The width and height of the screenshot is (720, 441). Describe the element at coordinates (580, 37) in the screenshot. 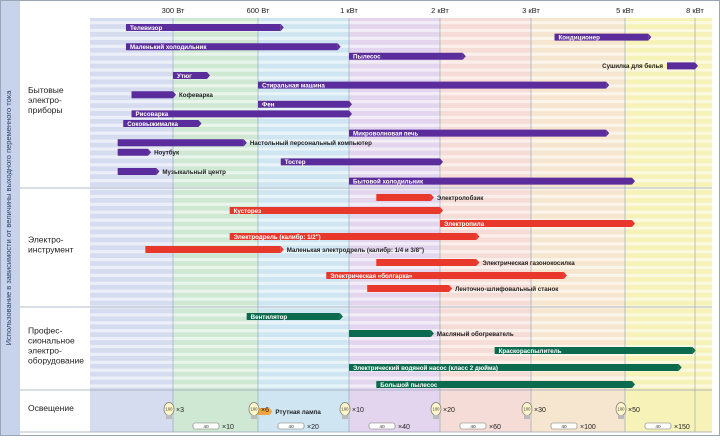

I see `bar-label: Кондиционер` at that location.